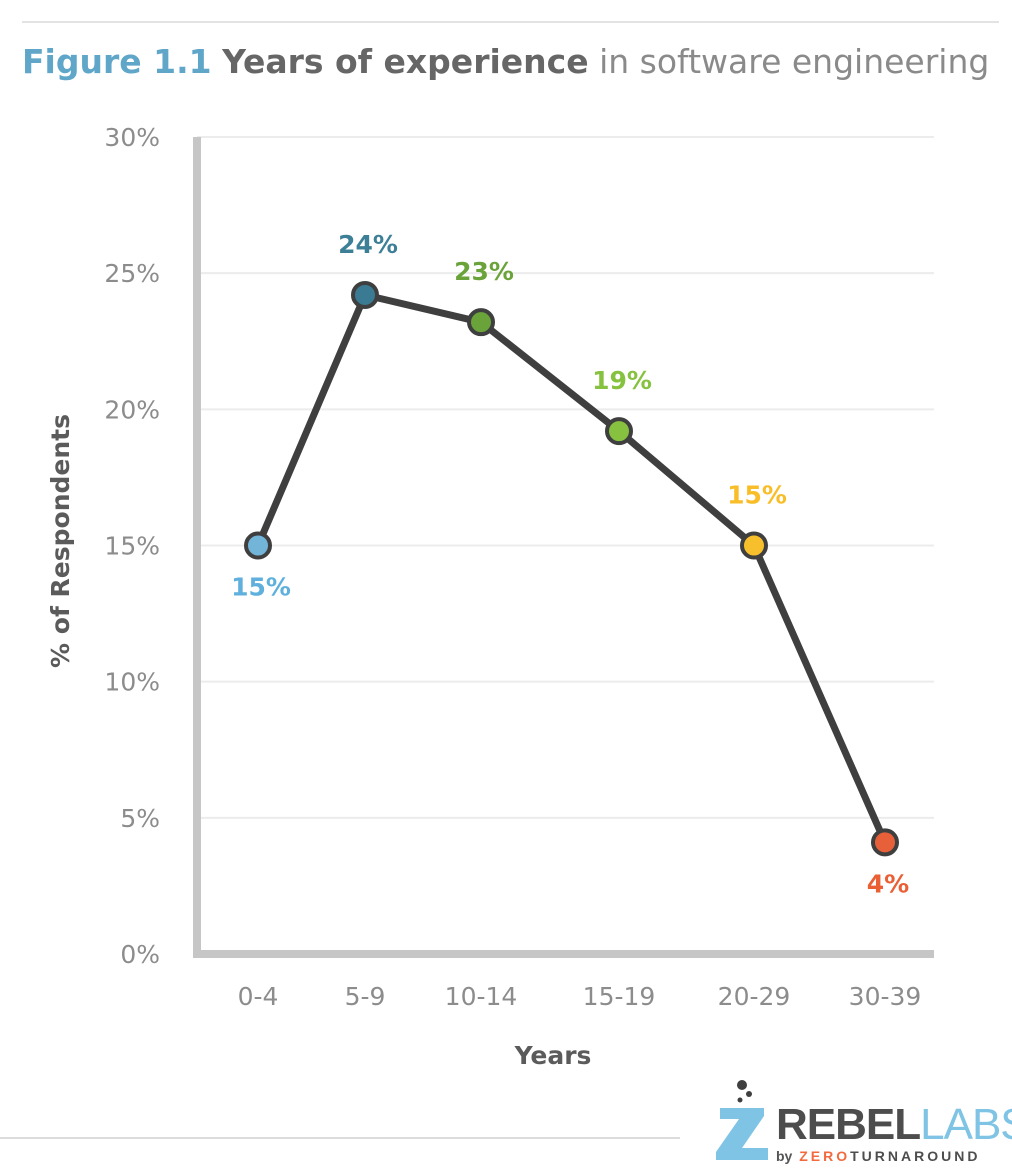 This screenshot has height=1170, width=1012. Describe the element at coordinates (368, 244) in the screenshot. I see `data-label: 24%` at that location.